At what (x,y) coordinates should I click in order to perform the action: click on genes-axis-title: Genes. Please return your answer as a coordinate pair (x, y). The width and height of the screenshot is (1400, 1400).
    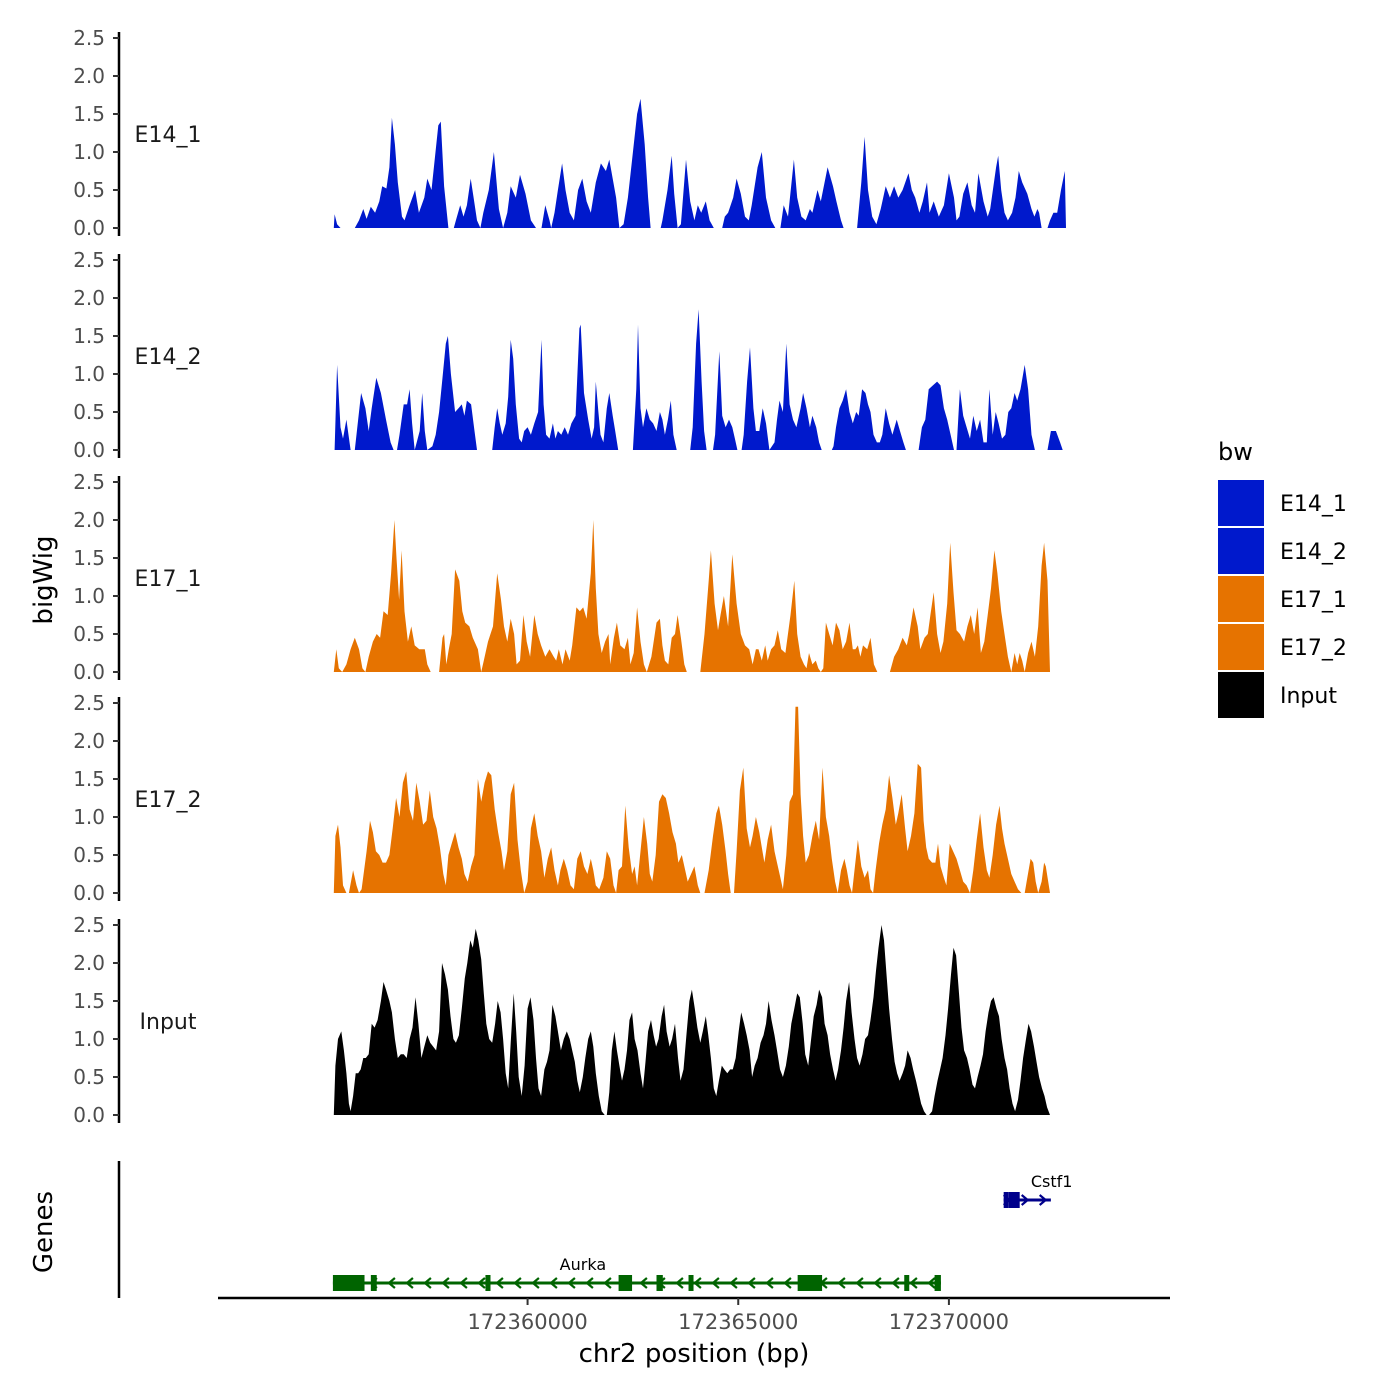
    Looking at the image, I should click on (44, 1232).